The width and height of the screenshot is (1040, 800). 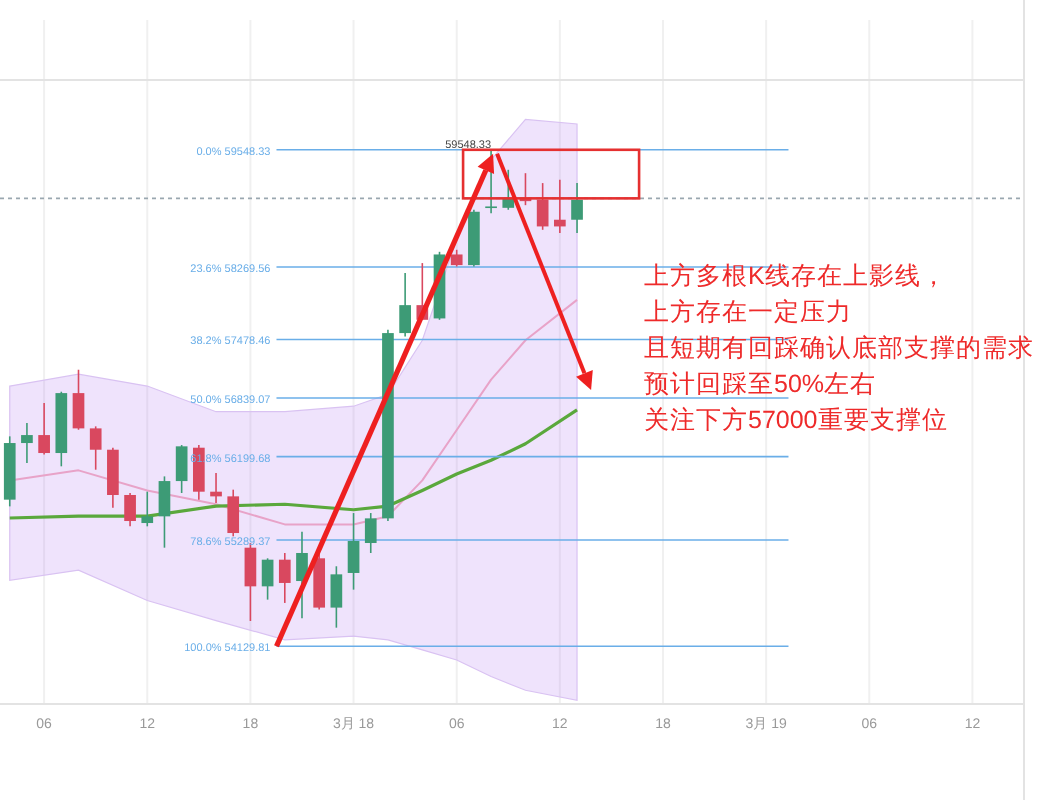 I want to click on annotation: 关注下方57000重要支撑位, so click(x=796, y=419).